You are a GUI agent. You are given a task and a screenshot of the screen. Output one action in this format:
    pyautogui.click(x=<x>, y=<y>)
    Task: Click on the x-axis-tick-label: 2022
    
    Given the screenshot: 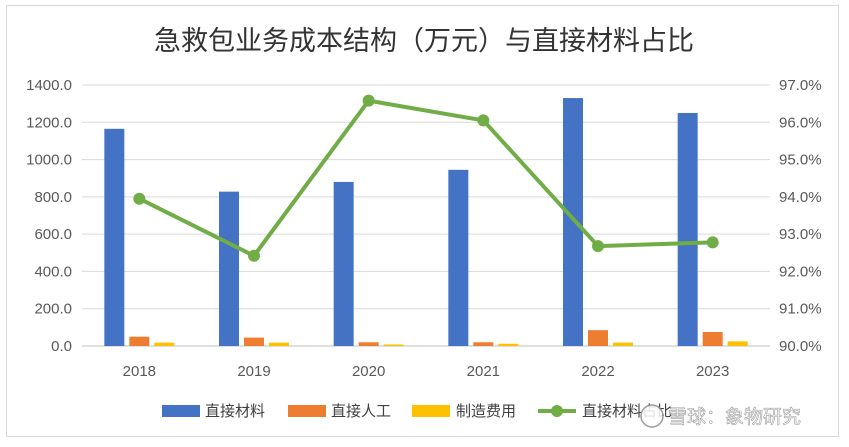 What is the action you would take?
    pyautogui.click(x=597, y=371)
    